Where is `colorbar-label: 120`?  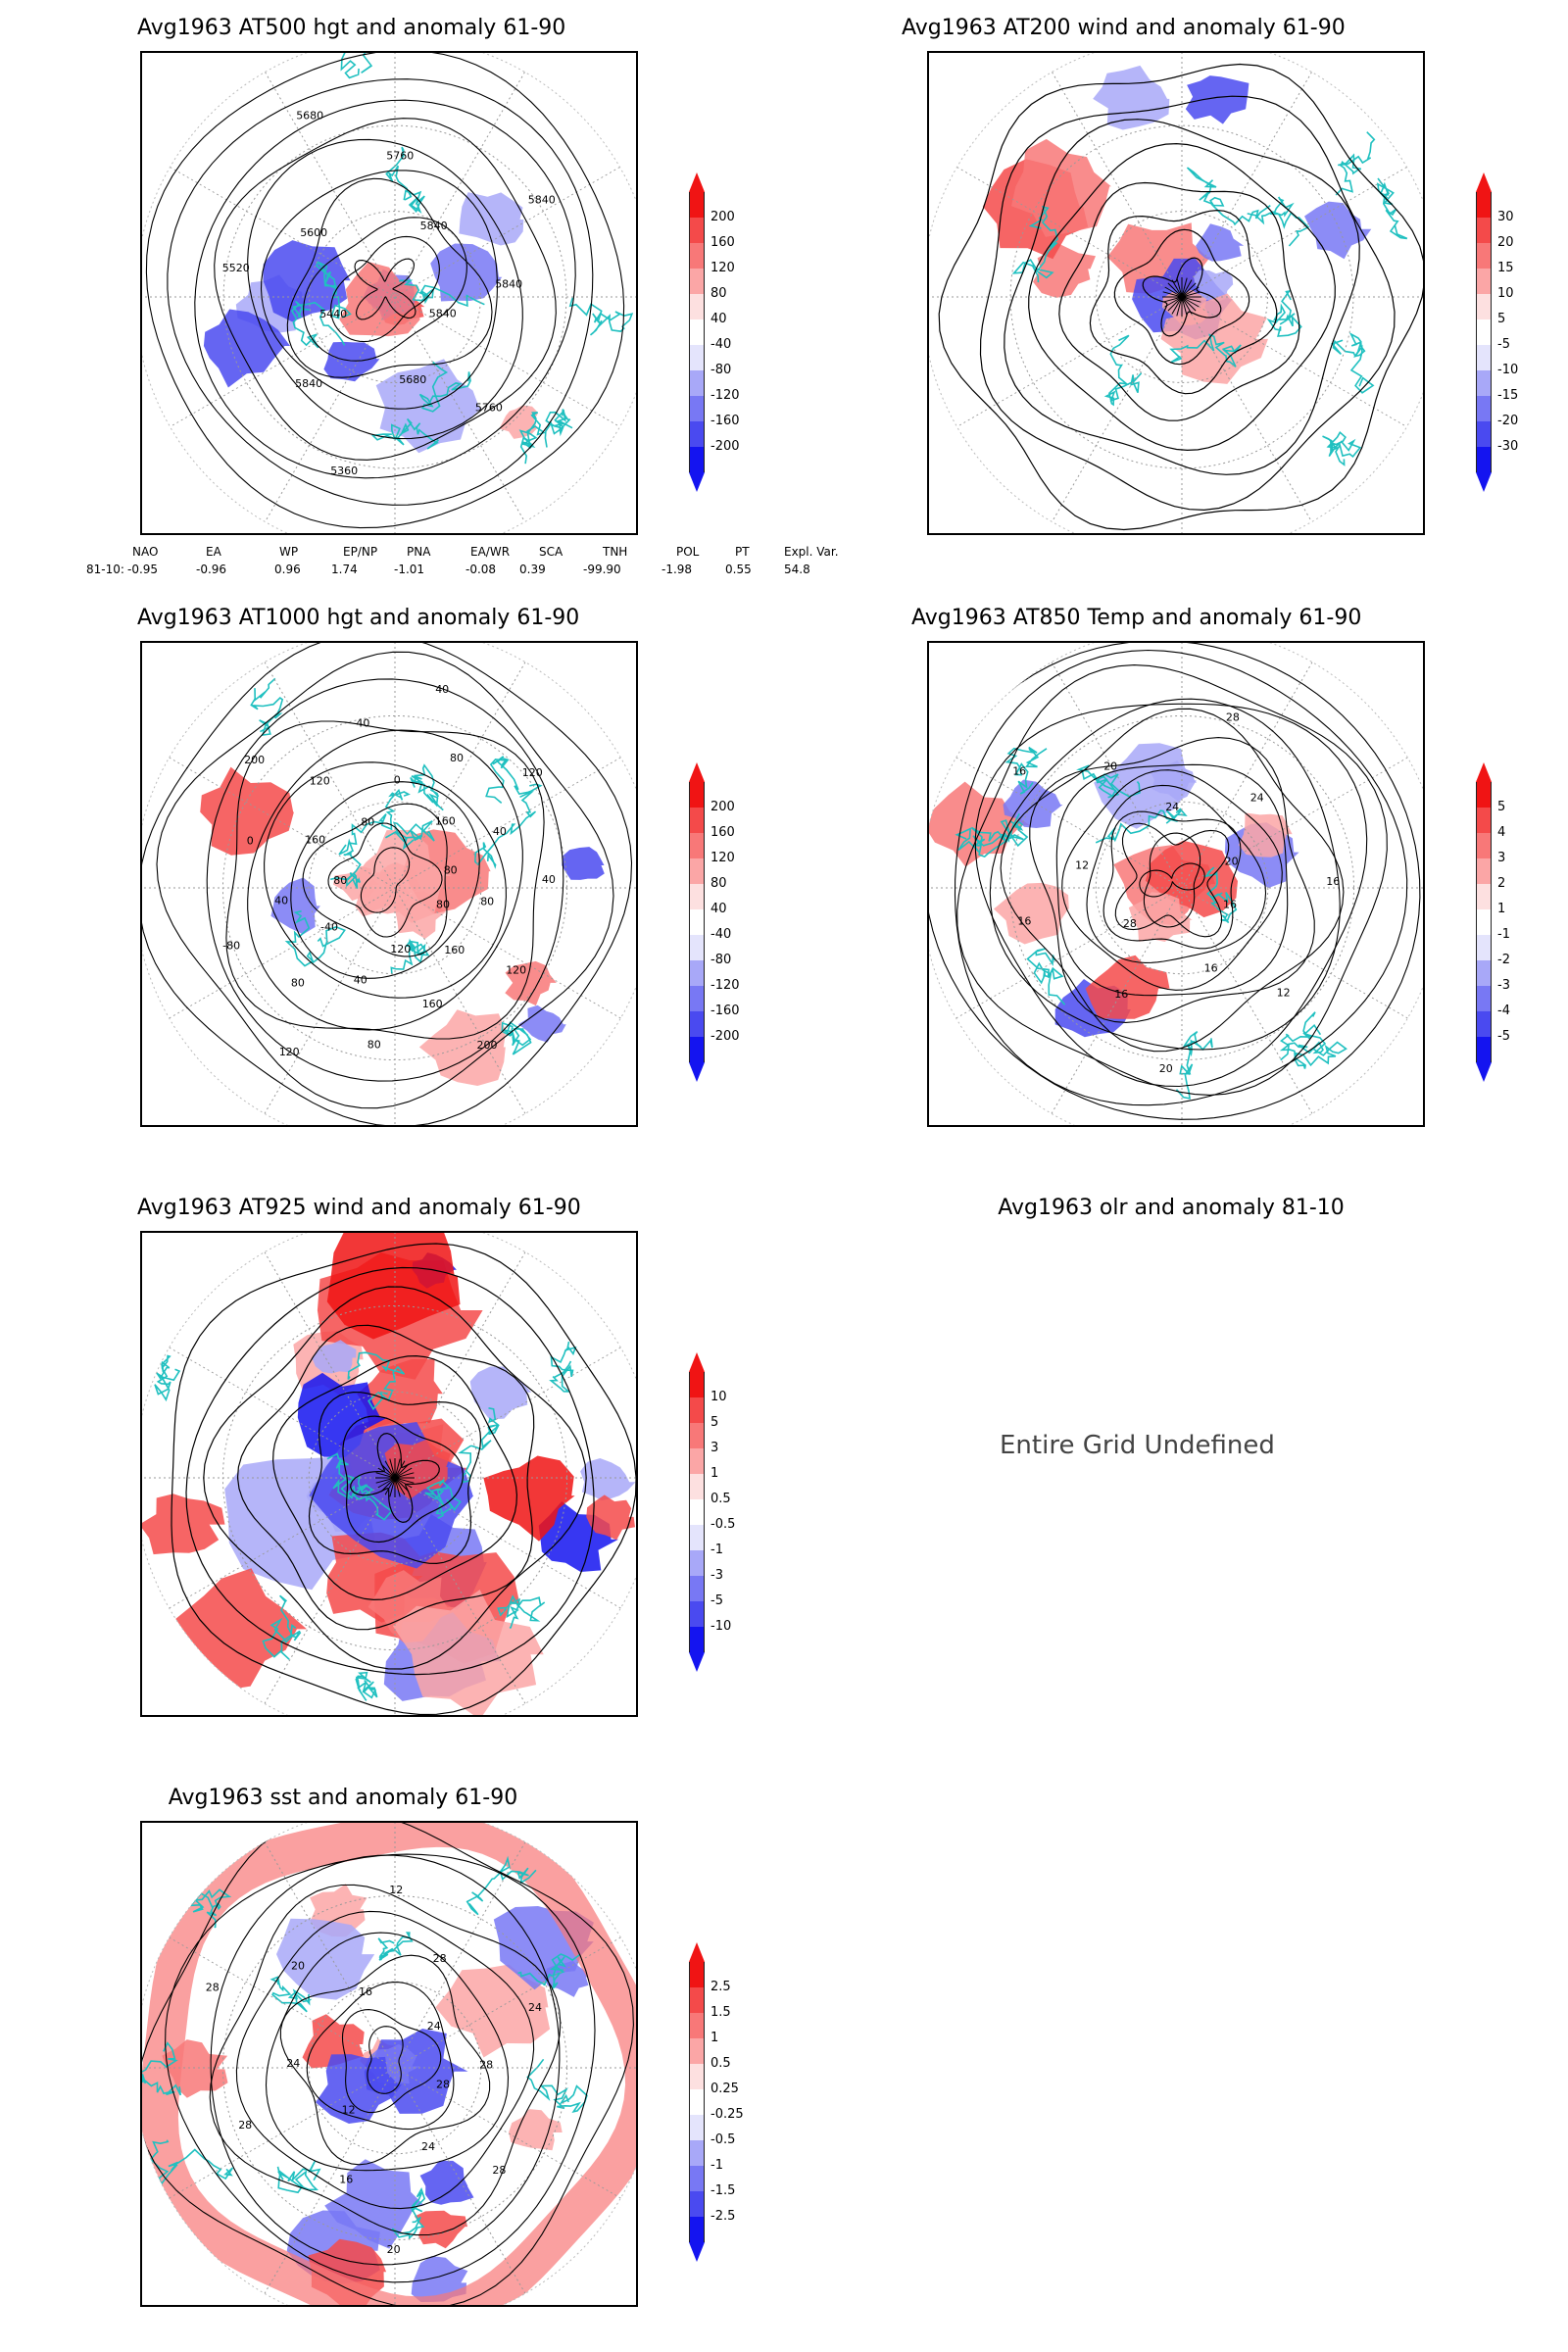 colorbar-label: 120 is located at coordinates (722, 268).